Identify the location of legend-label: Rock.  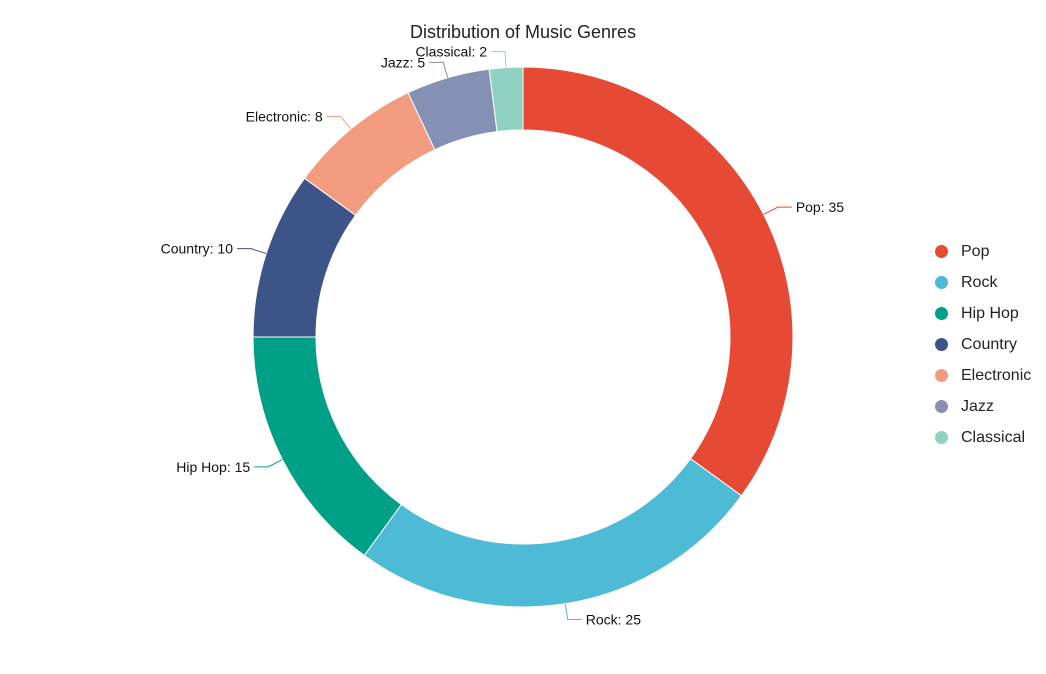
(979, 282).